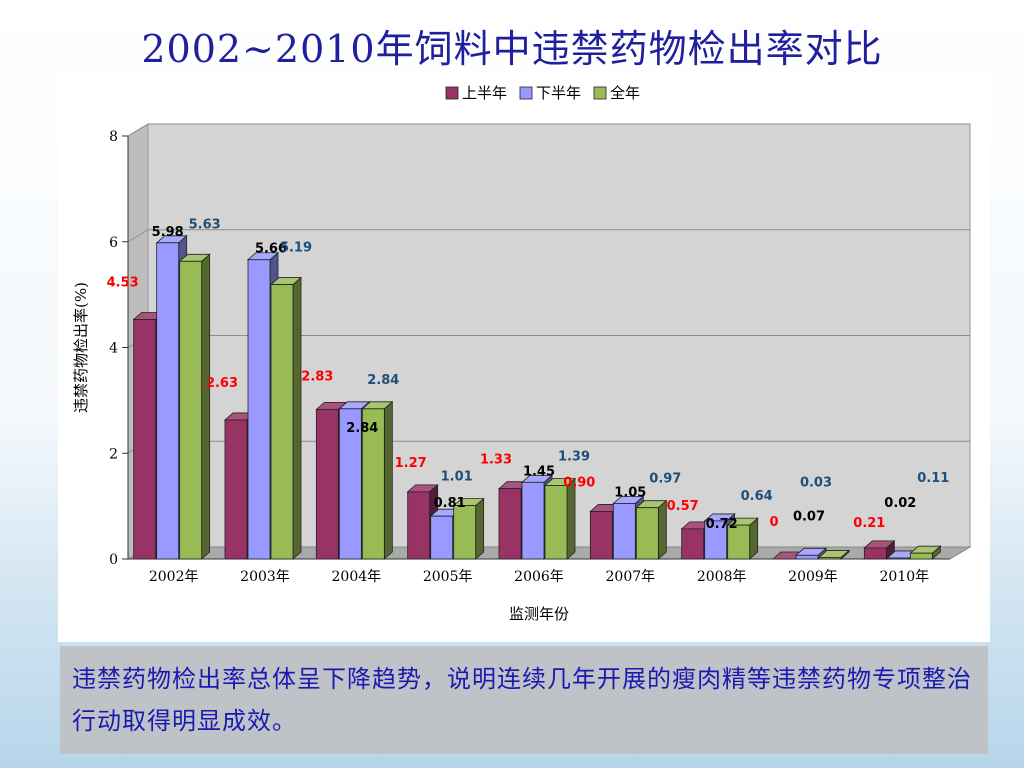 The height and width of the screenshot is (768, 1024). What do you see at coordinates (773, 522) in the screenshot?
I see `data-label: 0` at bounding box center [773, 522].